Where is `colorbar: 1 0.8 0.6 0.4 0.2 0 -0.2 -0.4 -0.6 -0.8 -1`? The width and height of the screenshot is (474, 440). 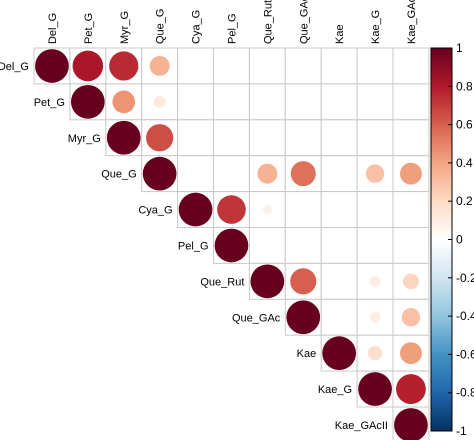 colorbar: 1 0.8 0.6 0.4 0.2 0 -0.2 -0.4 -0.6 -0.8 -1 is located at coordinates (452, 239).